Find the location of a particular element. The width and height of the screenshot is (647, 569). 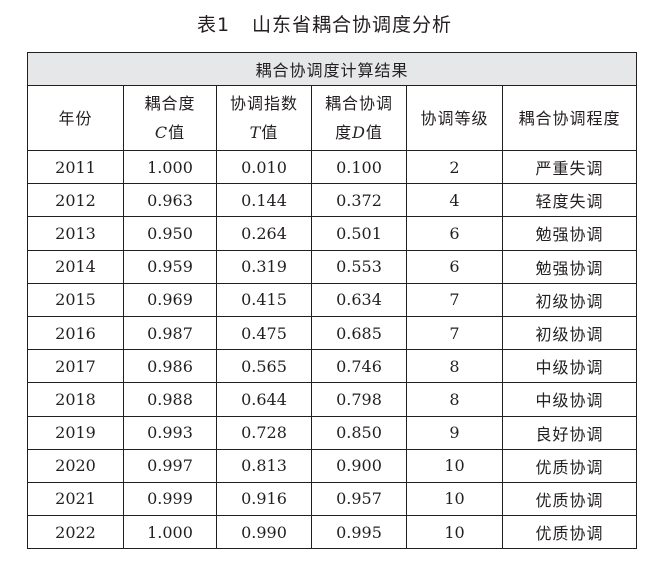

index-cell: 0.990 is located at coordinates (264, 532).